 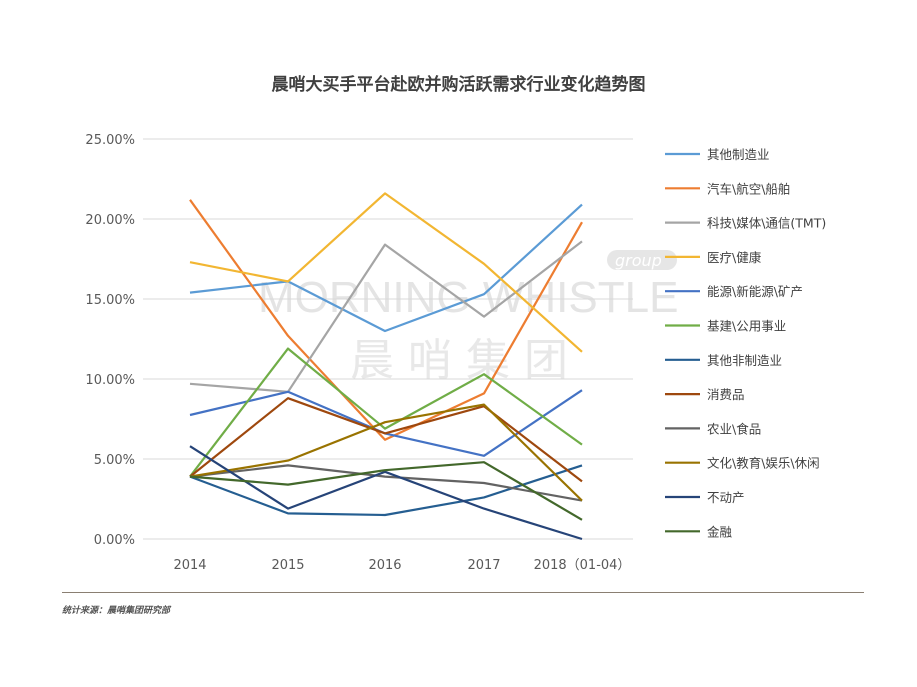 I want to click on legend-label: 基建\公用事业, so click(x=746, y=326).